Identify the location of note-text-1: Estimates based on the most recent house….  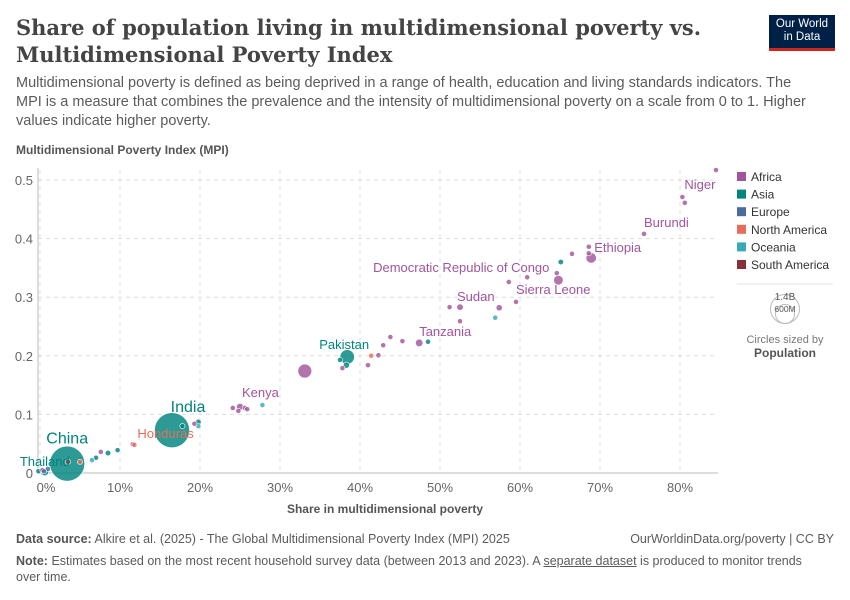
(297, 561).